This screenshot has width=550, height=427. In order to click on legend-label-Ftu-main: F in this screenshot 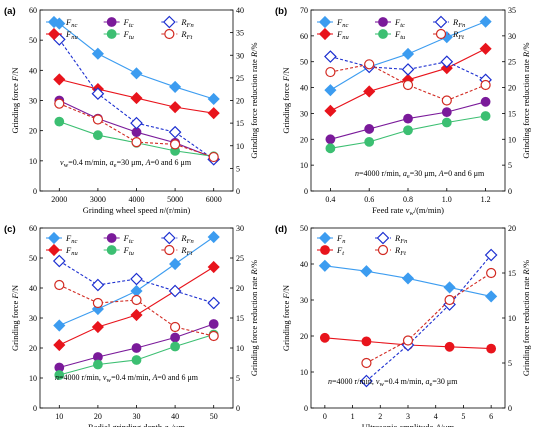, I will do `click(126, 250)`.